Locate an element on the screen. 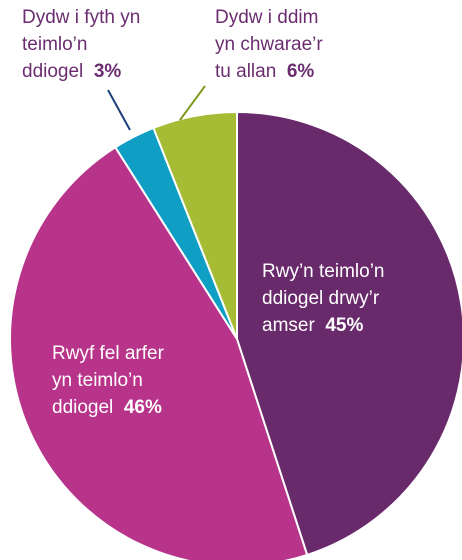 The height and width of the screenshot is (560, 462). slice-label: Rwy’n teimlo’n ddiogel drwy’r amser 45% is located at coordinates (323, 298).